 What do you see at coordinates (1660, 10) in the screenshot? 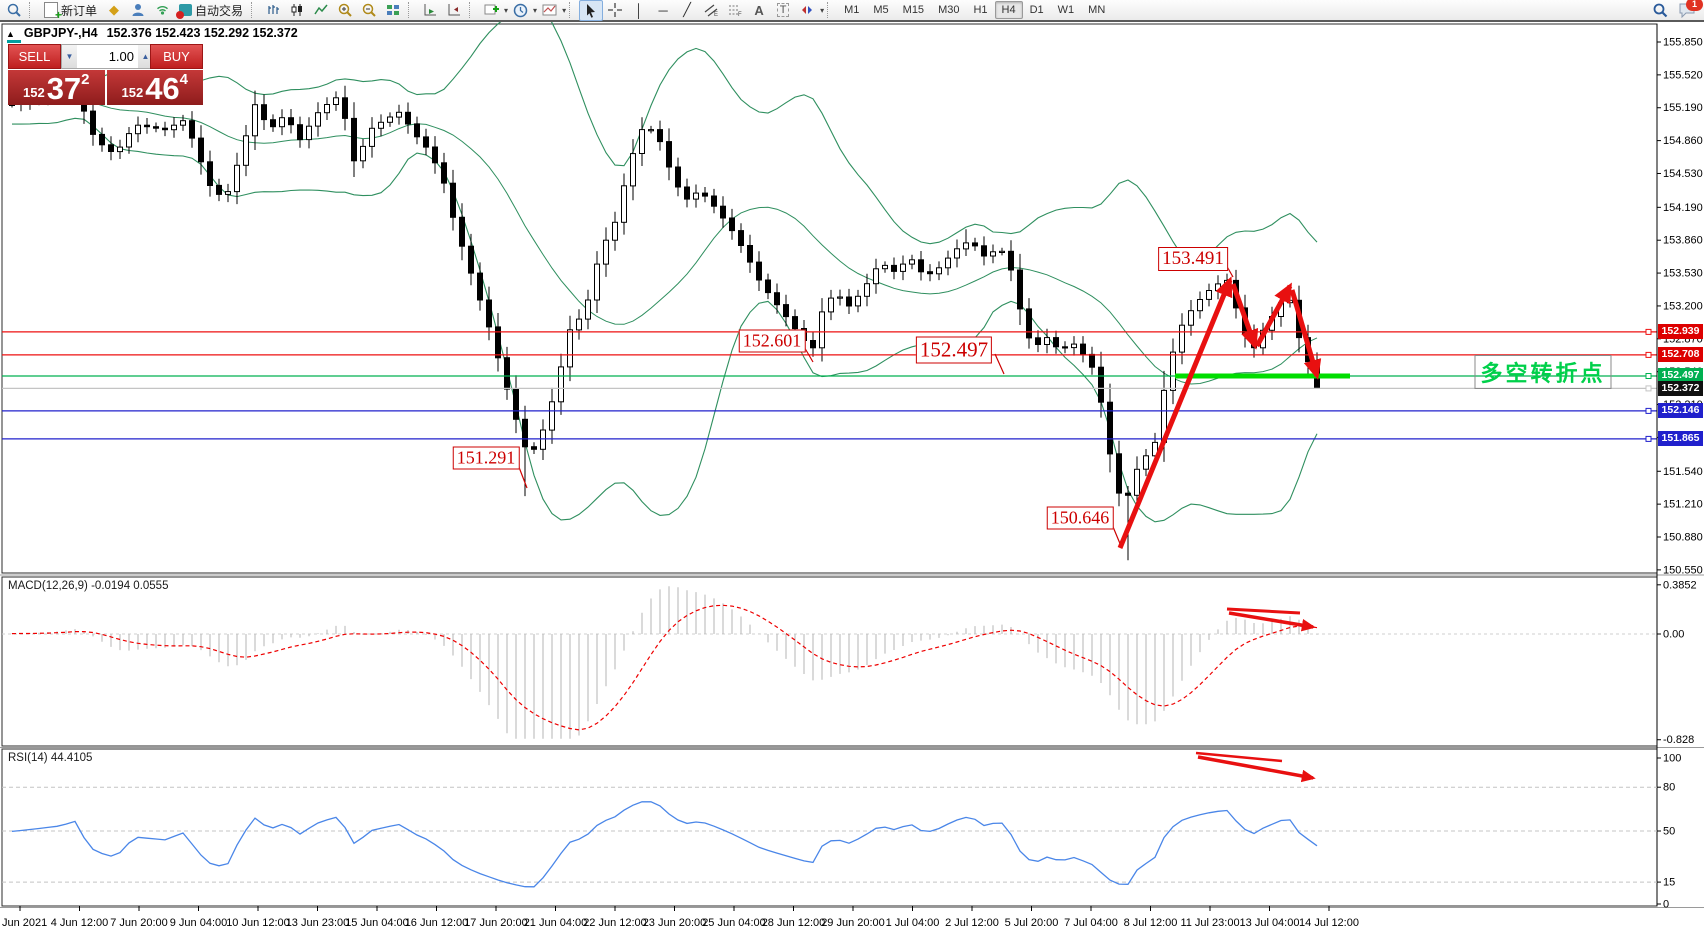
I see `search-icon` at bounding box center [1660, 10].